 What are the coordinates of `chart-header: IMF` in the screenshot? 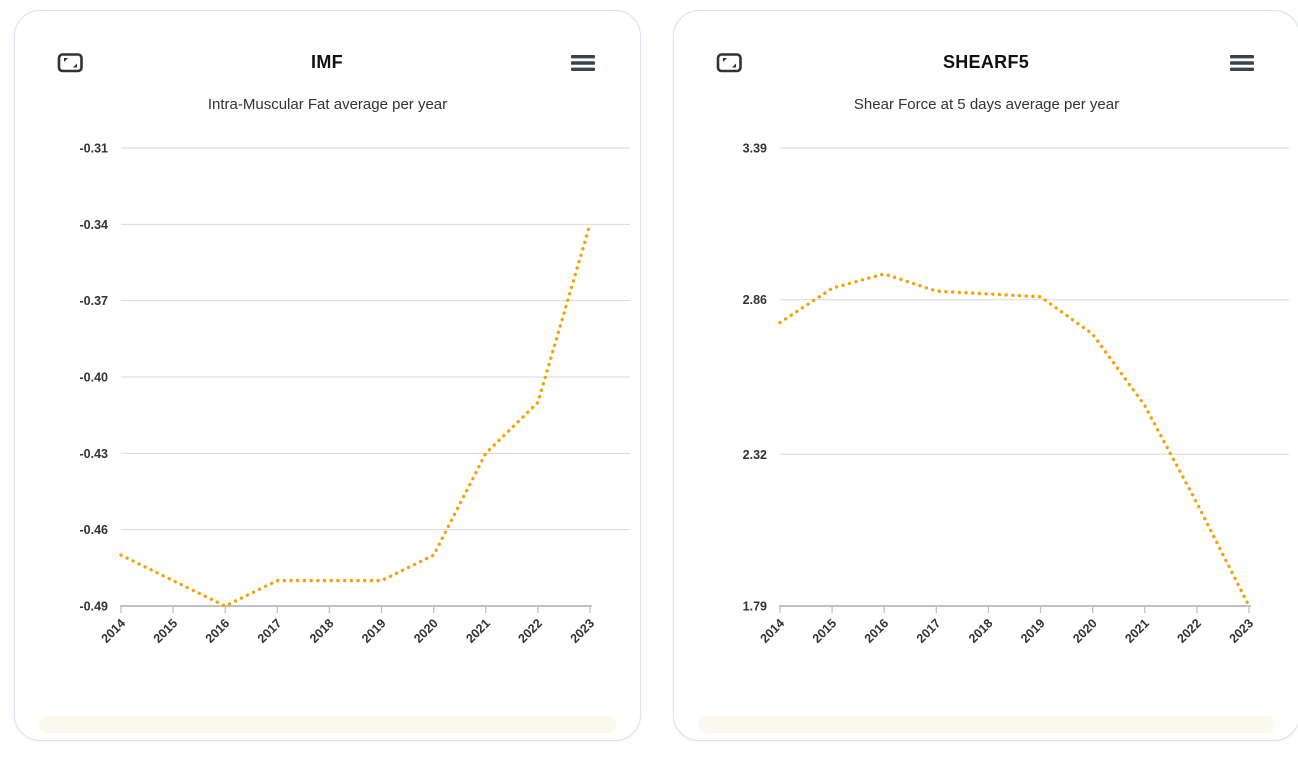 It's located at (327, 42).